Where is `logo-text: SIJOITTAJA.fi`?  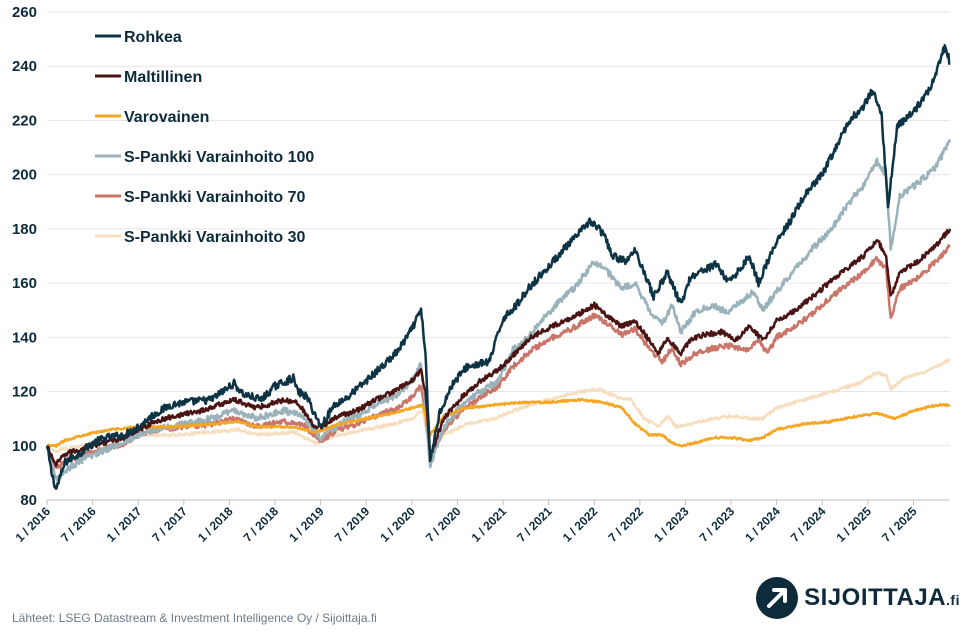 logo-text: SIJOITTAJA.fi is located at coordinates (882, 597).